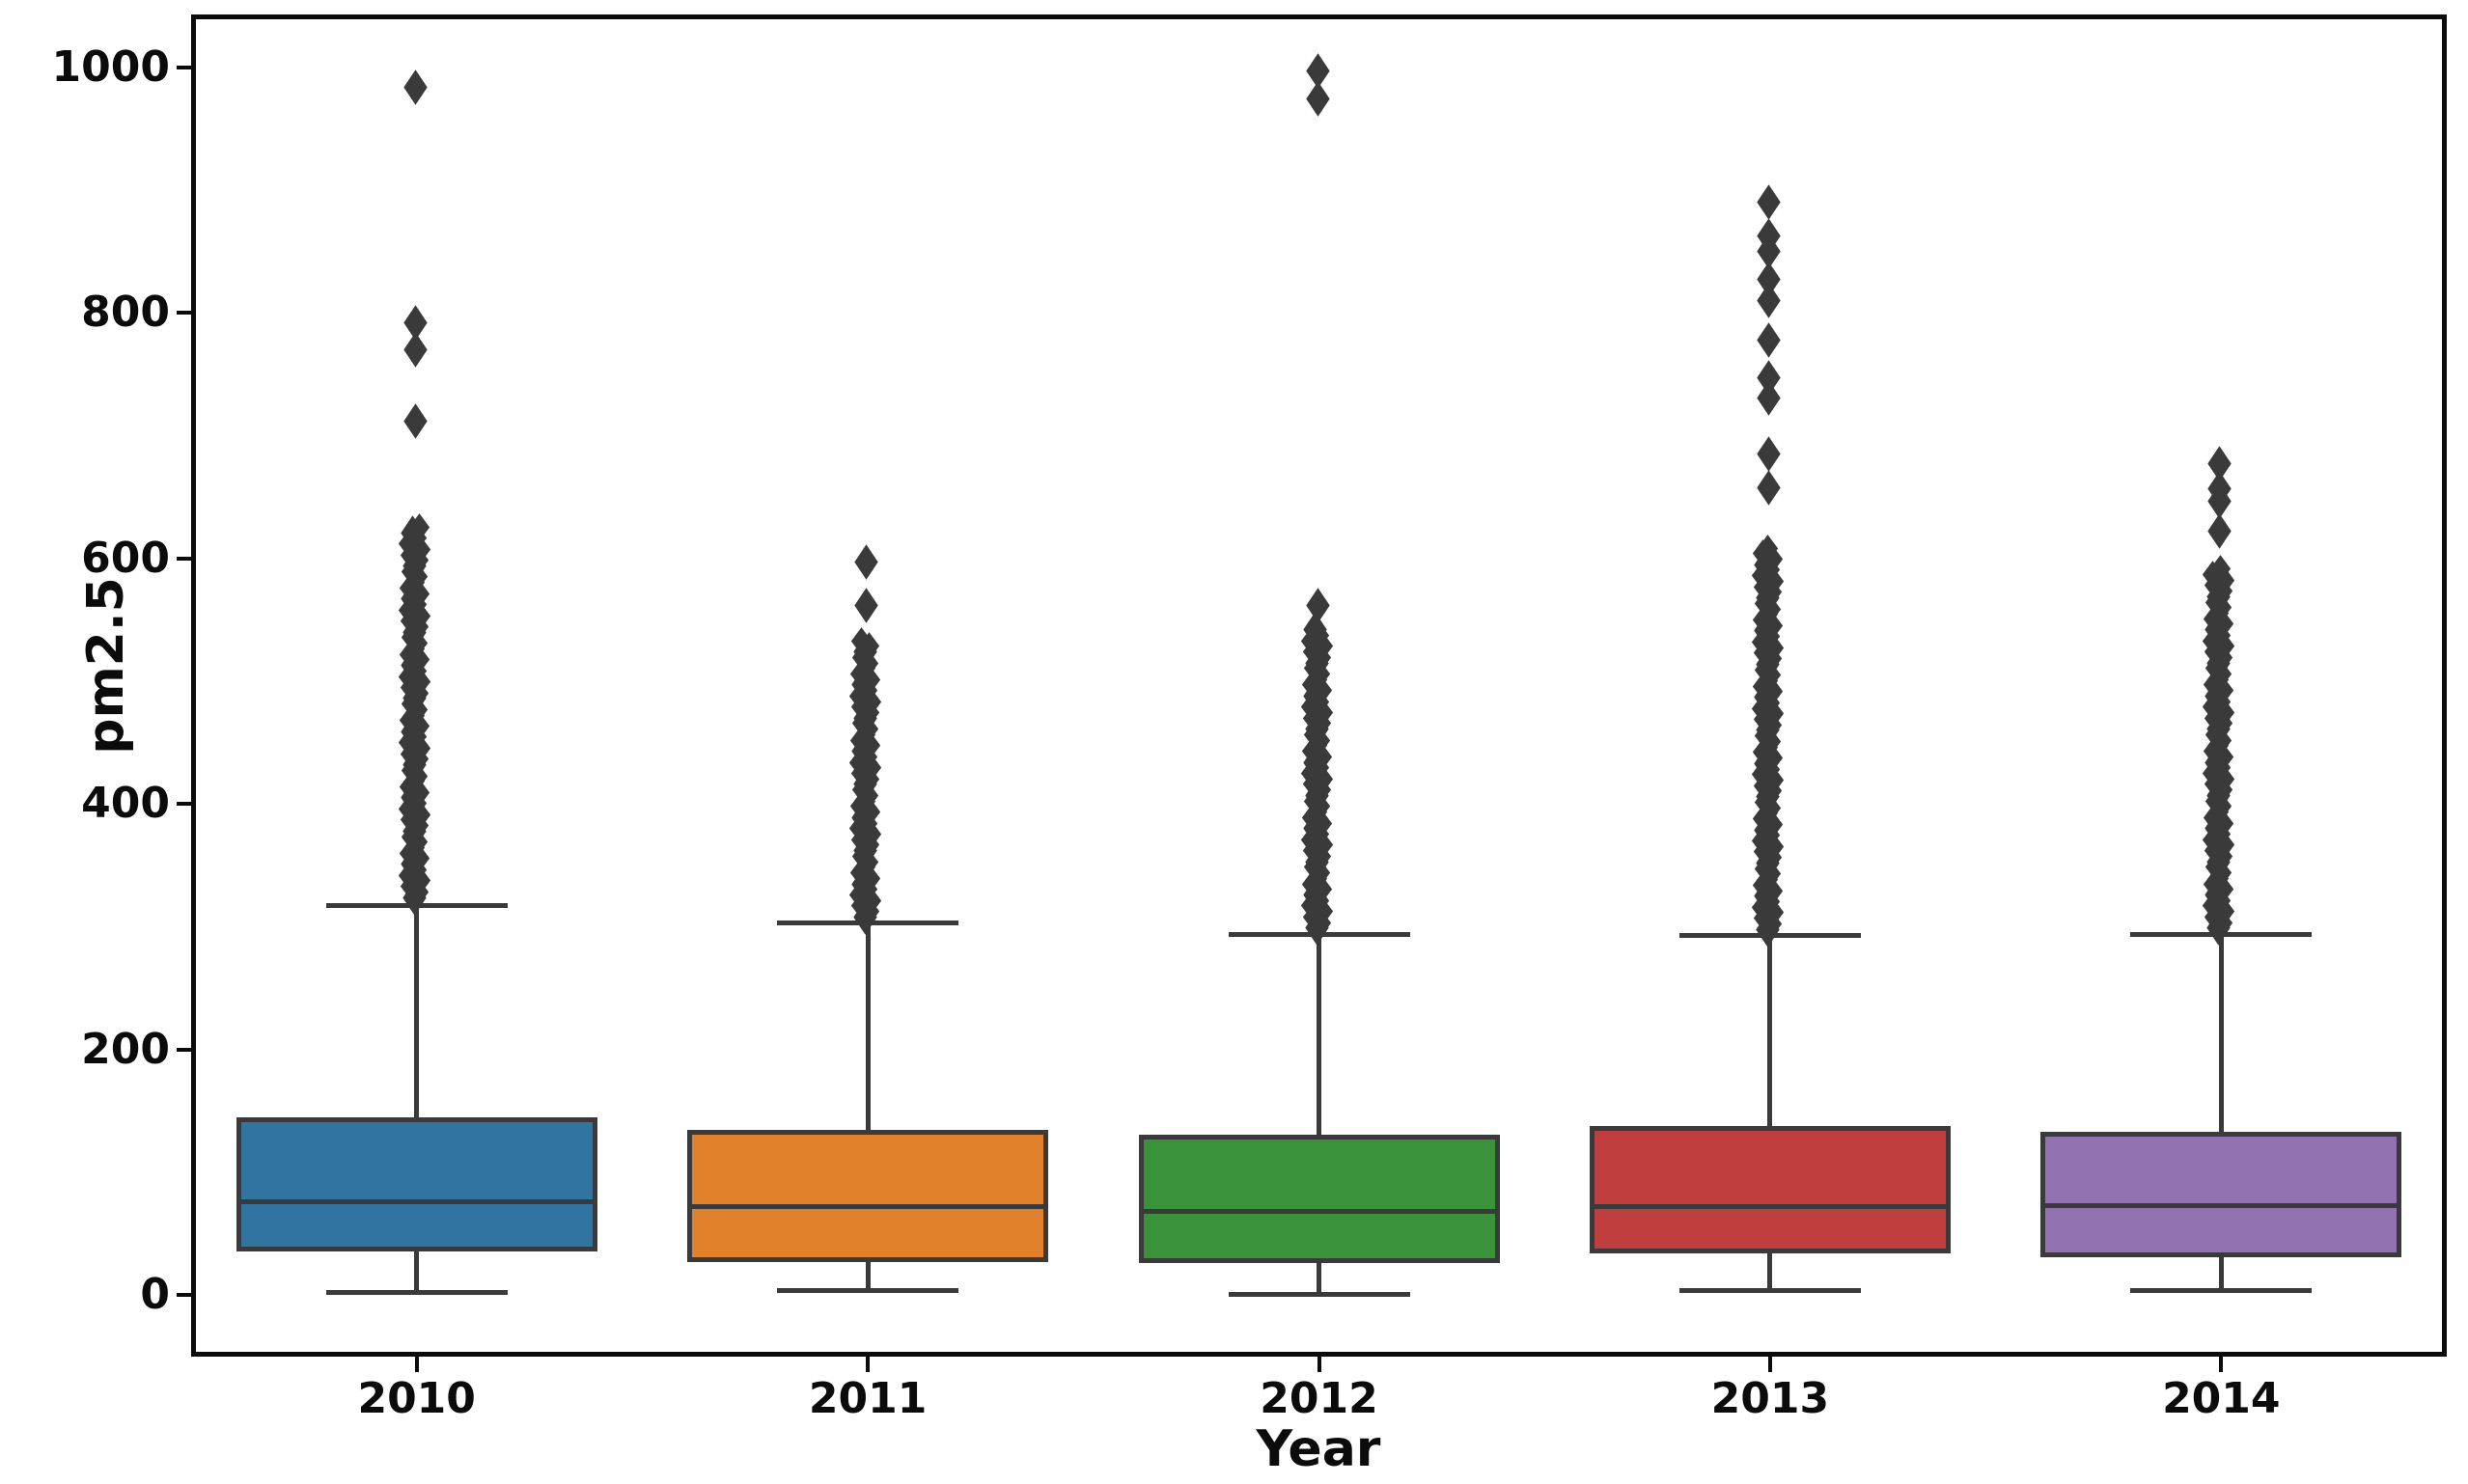 This screenshot has height=1484, width=2468. Describe the element at coordinates (416, 1398) in the screenshot. I see `x-tick-label: 2010` at that location.